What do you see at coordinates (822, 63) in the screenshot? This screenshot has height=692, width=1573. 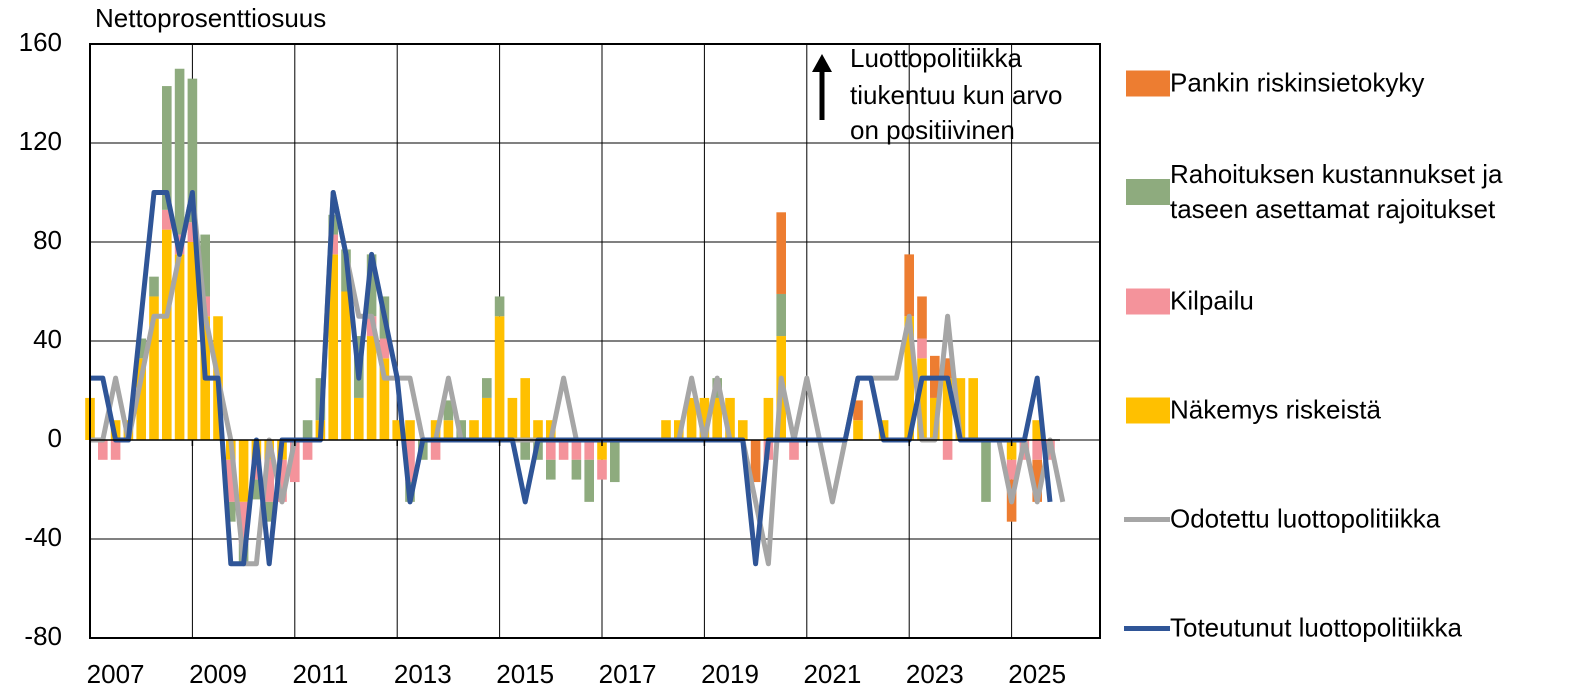 I see `annotation-arrow-head` at bounding box center [822, 63].